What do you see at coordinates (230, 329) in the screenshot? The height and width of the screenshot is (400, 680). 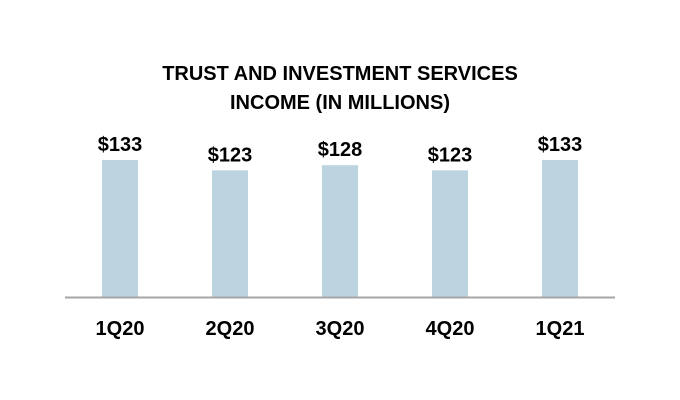 I see `category-label-2q20: 2Q20` at bounding box center [230, 329].